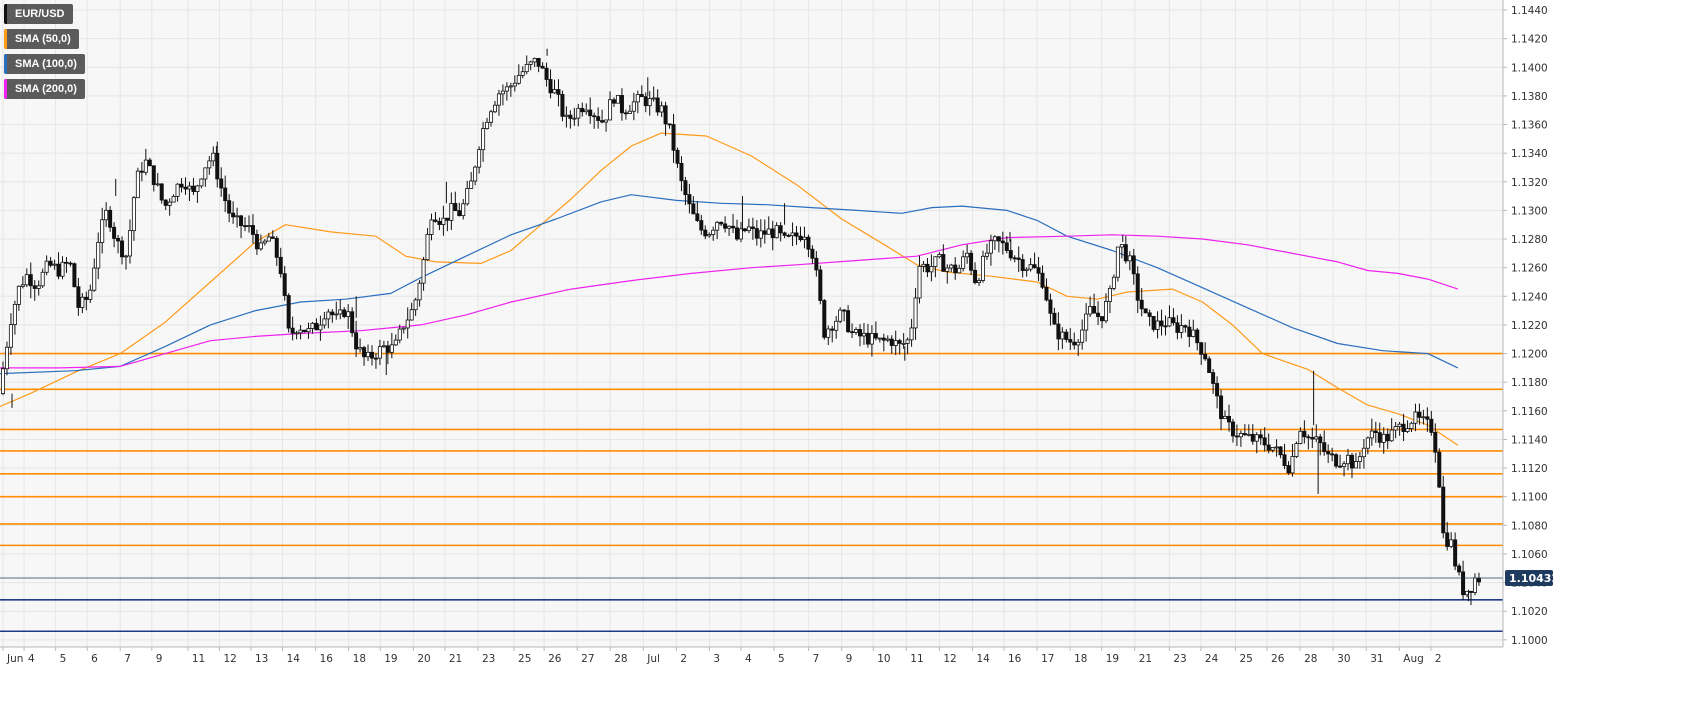  What do you see at coordinates (390, 659) in the screenshot?
I see `x-tick-label: 19` at bounding box center [390, 659].